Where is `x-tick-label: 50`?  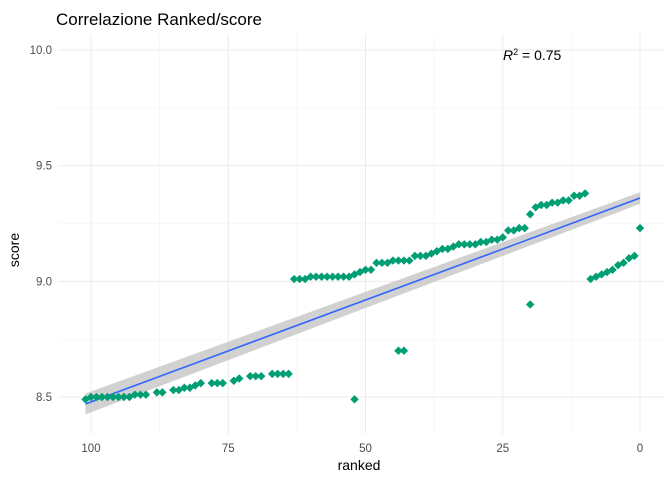
x-tick-label: 50 is located at coordinates (365, 449).